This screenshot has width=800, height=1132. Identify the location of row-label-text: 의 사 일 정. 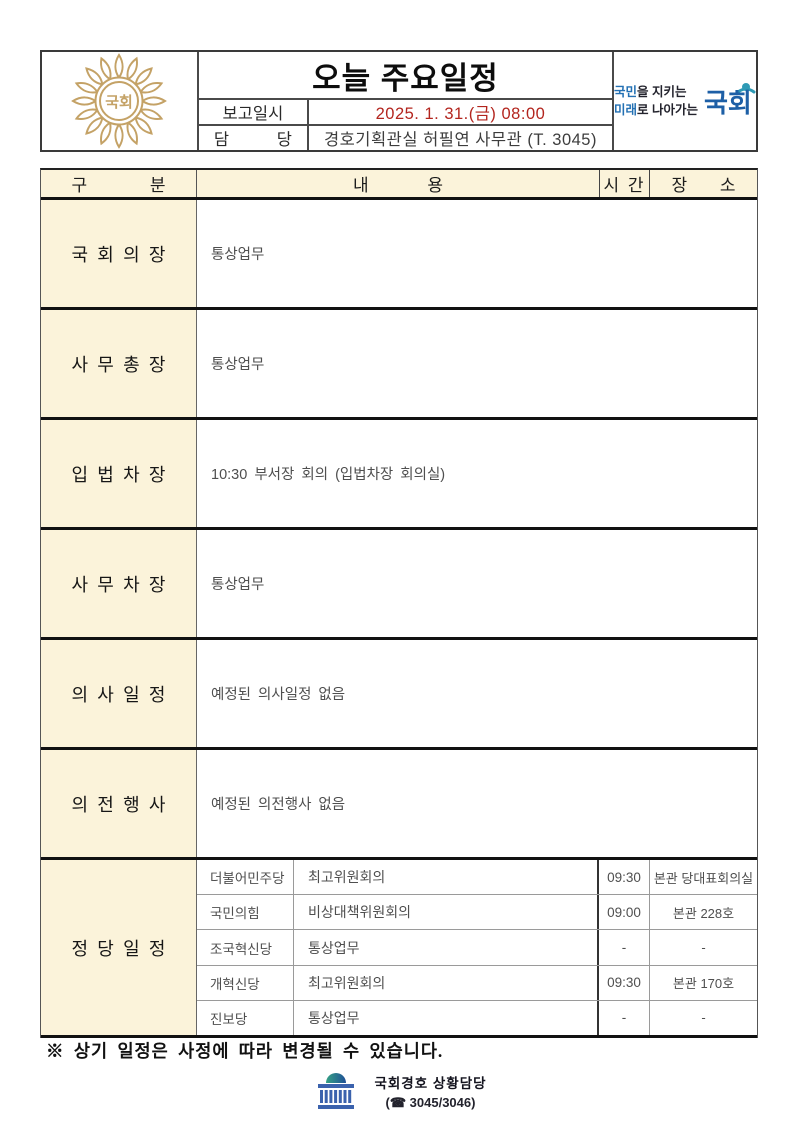
(118, 694).